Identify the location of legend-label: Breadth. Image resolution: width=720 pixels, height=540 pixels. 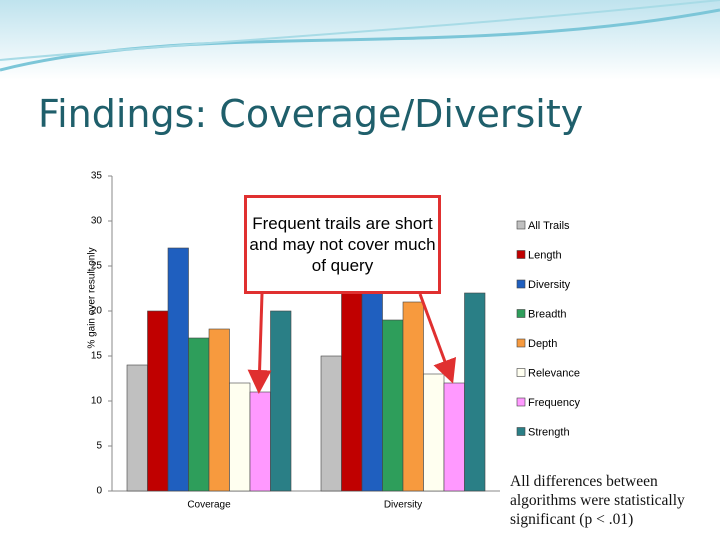
(547, 314).